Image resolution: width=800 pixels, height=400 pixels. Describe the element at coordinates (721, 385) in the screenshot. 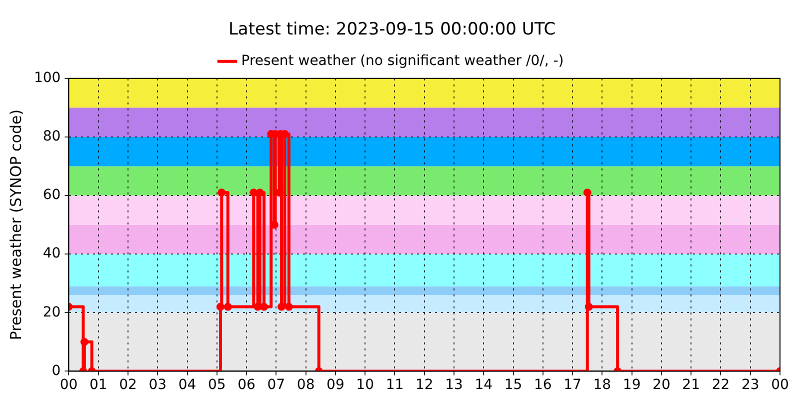

I see `x-tick-label: 22` at that location.